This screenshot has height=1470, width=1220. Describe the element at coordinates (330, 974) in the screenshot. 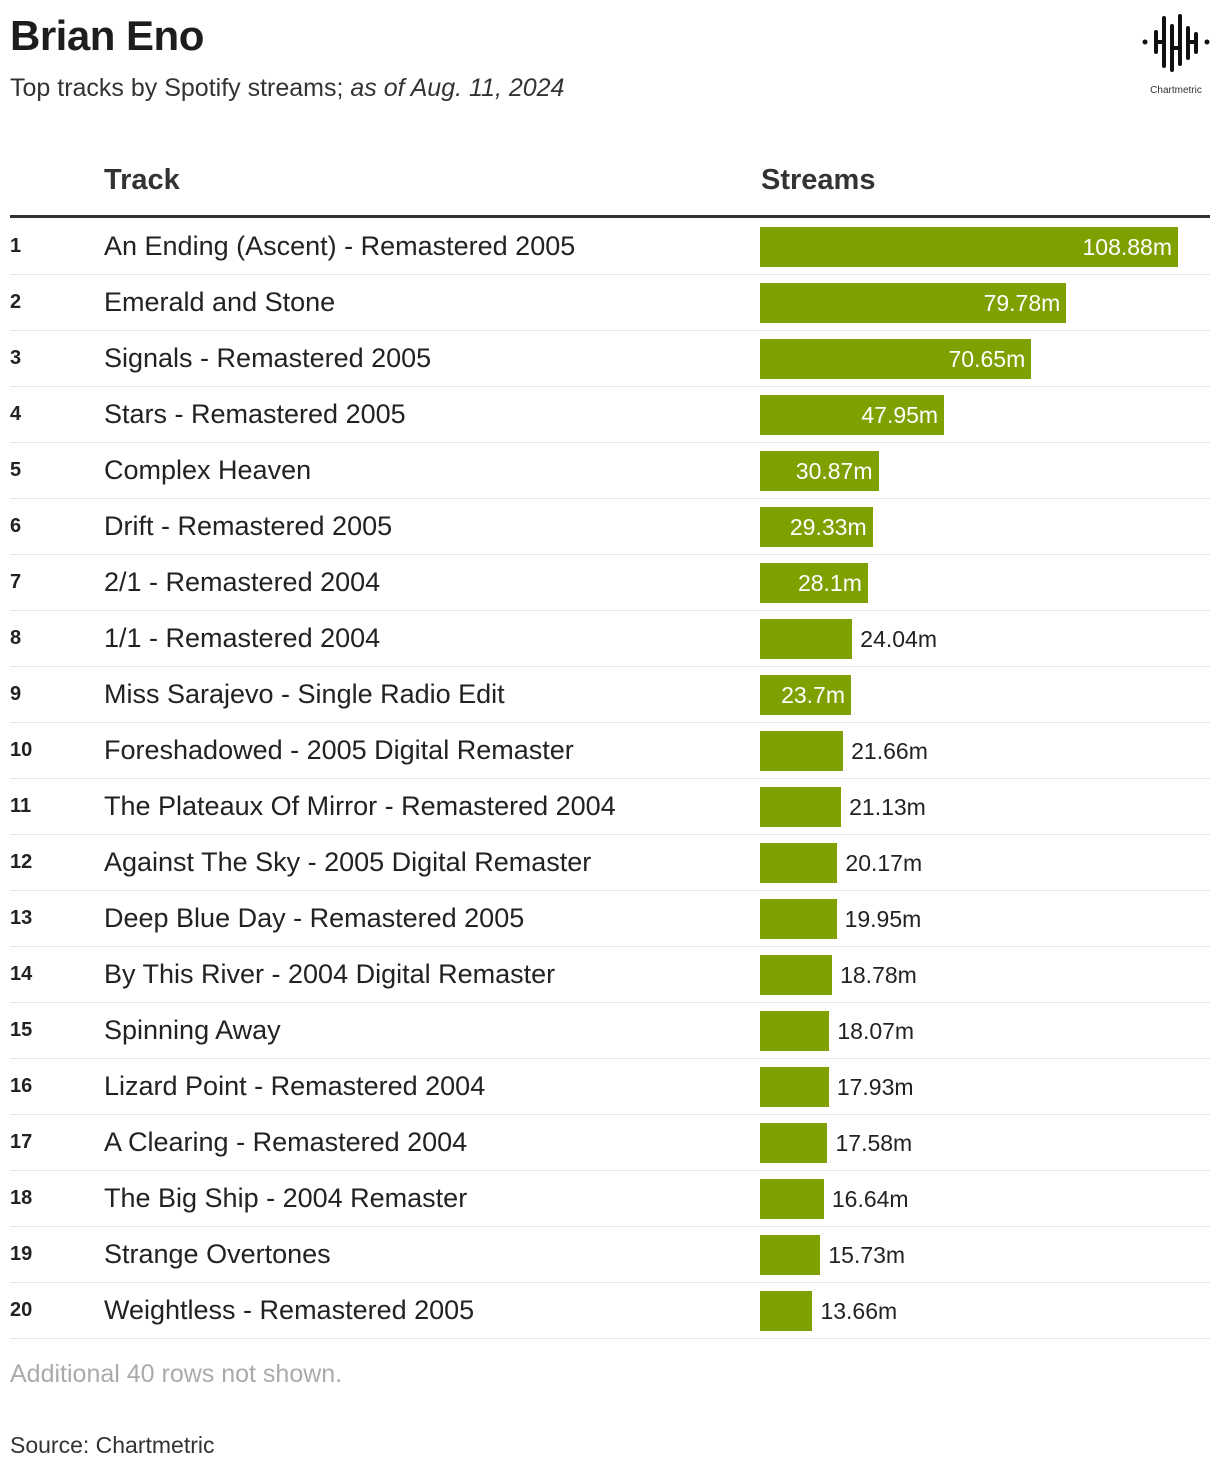

I see `track-name: By This River - 2004 Digital Remaster` at that location.